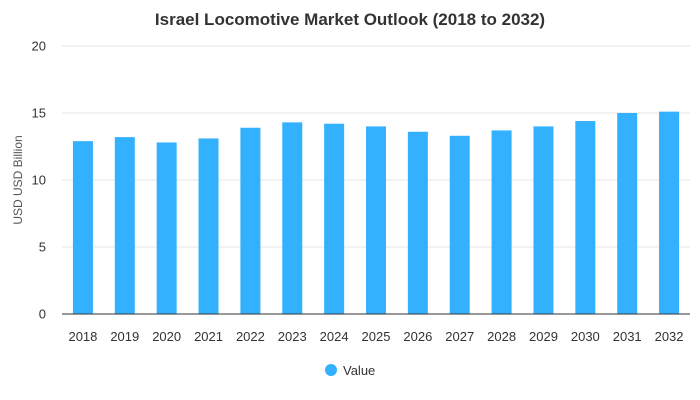 Image resolution: width=700 pixels, height=400 pixels. Describe the element at coordinates (250, 336) in the screenshot. I see `x-tick-label: 2022` at that location.